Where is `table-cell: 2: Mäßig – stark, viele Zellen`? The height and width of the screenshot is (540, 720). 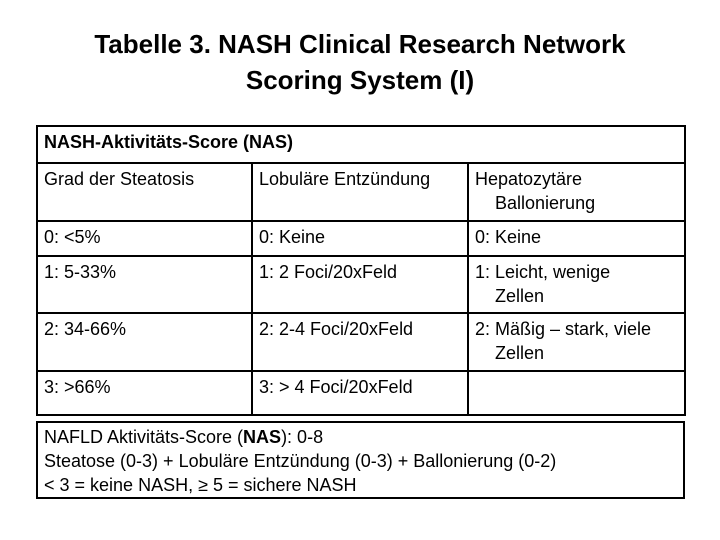
table-cell: 2: Mäßig – stark, viele Zellen is located at coordinates (576, 342).